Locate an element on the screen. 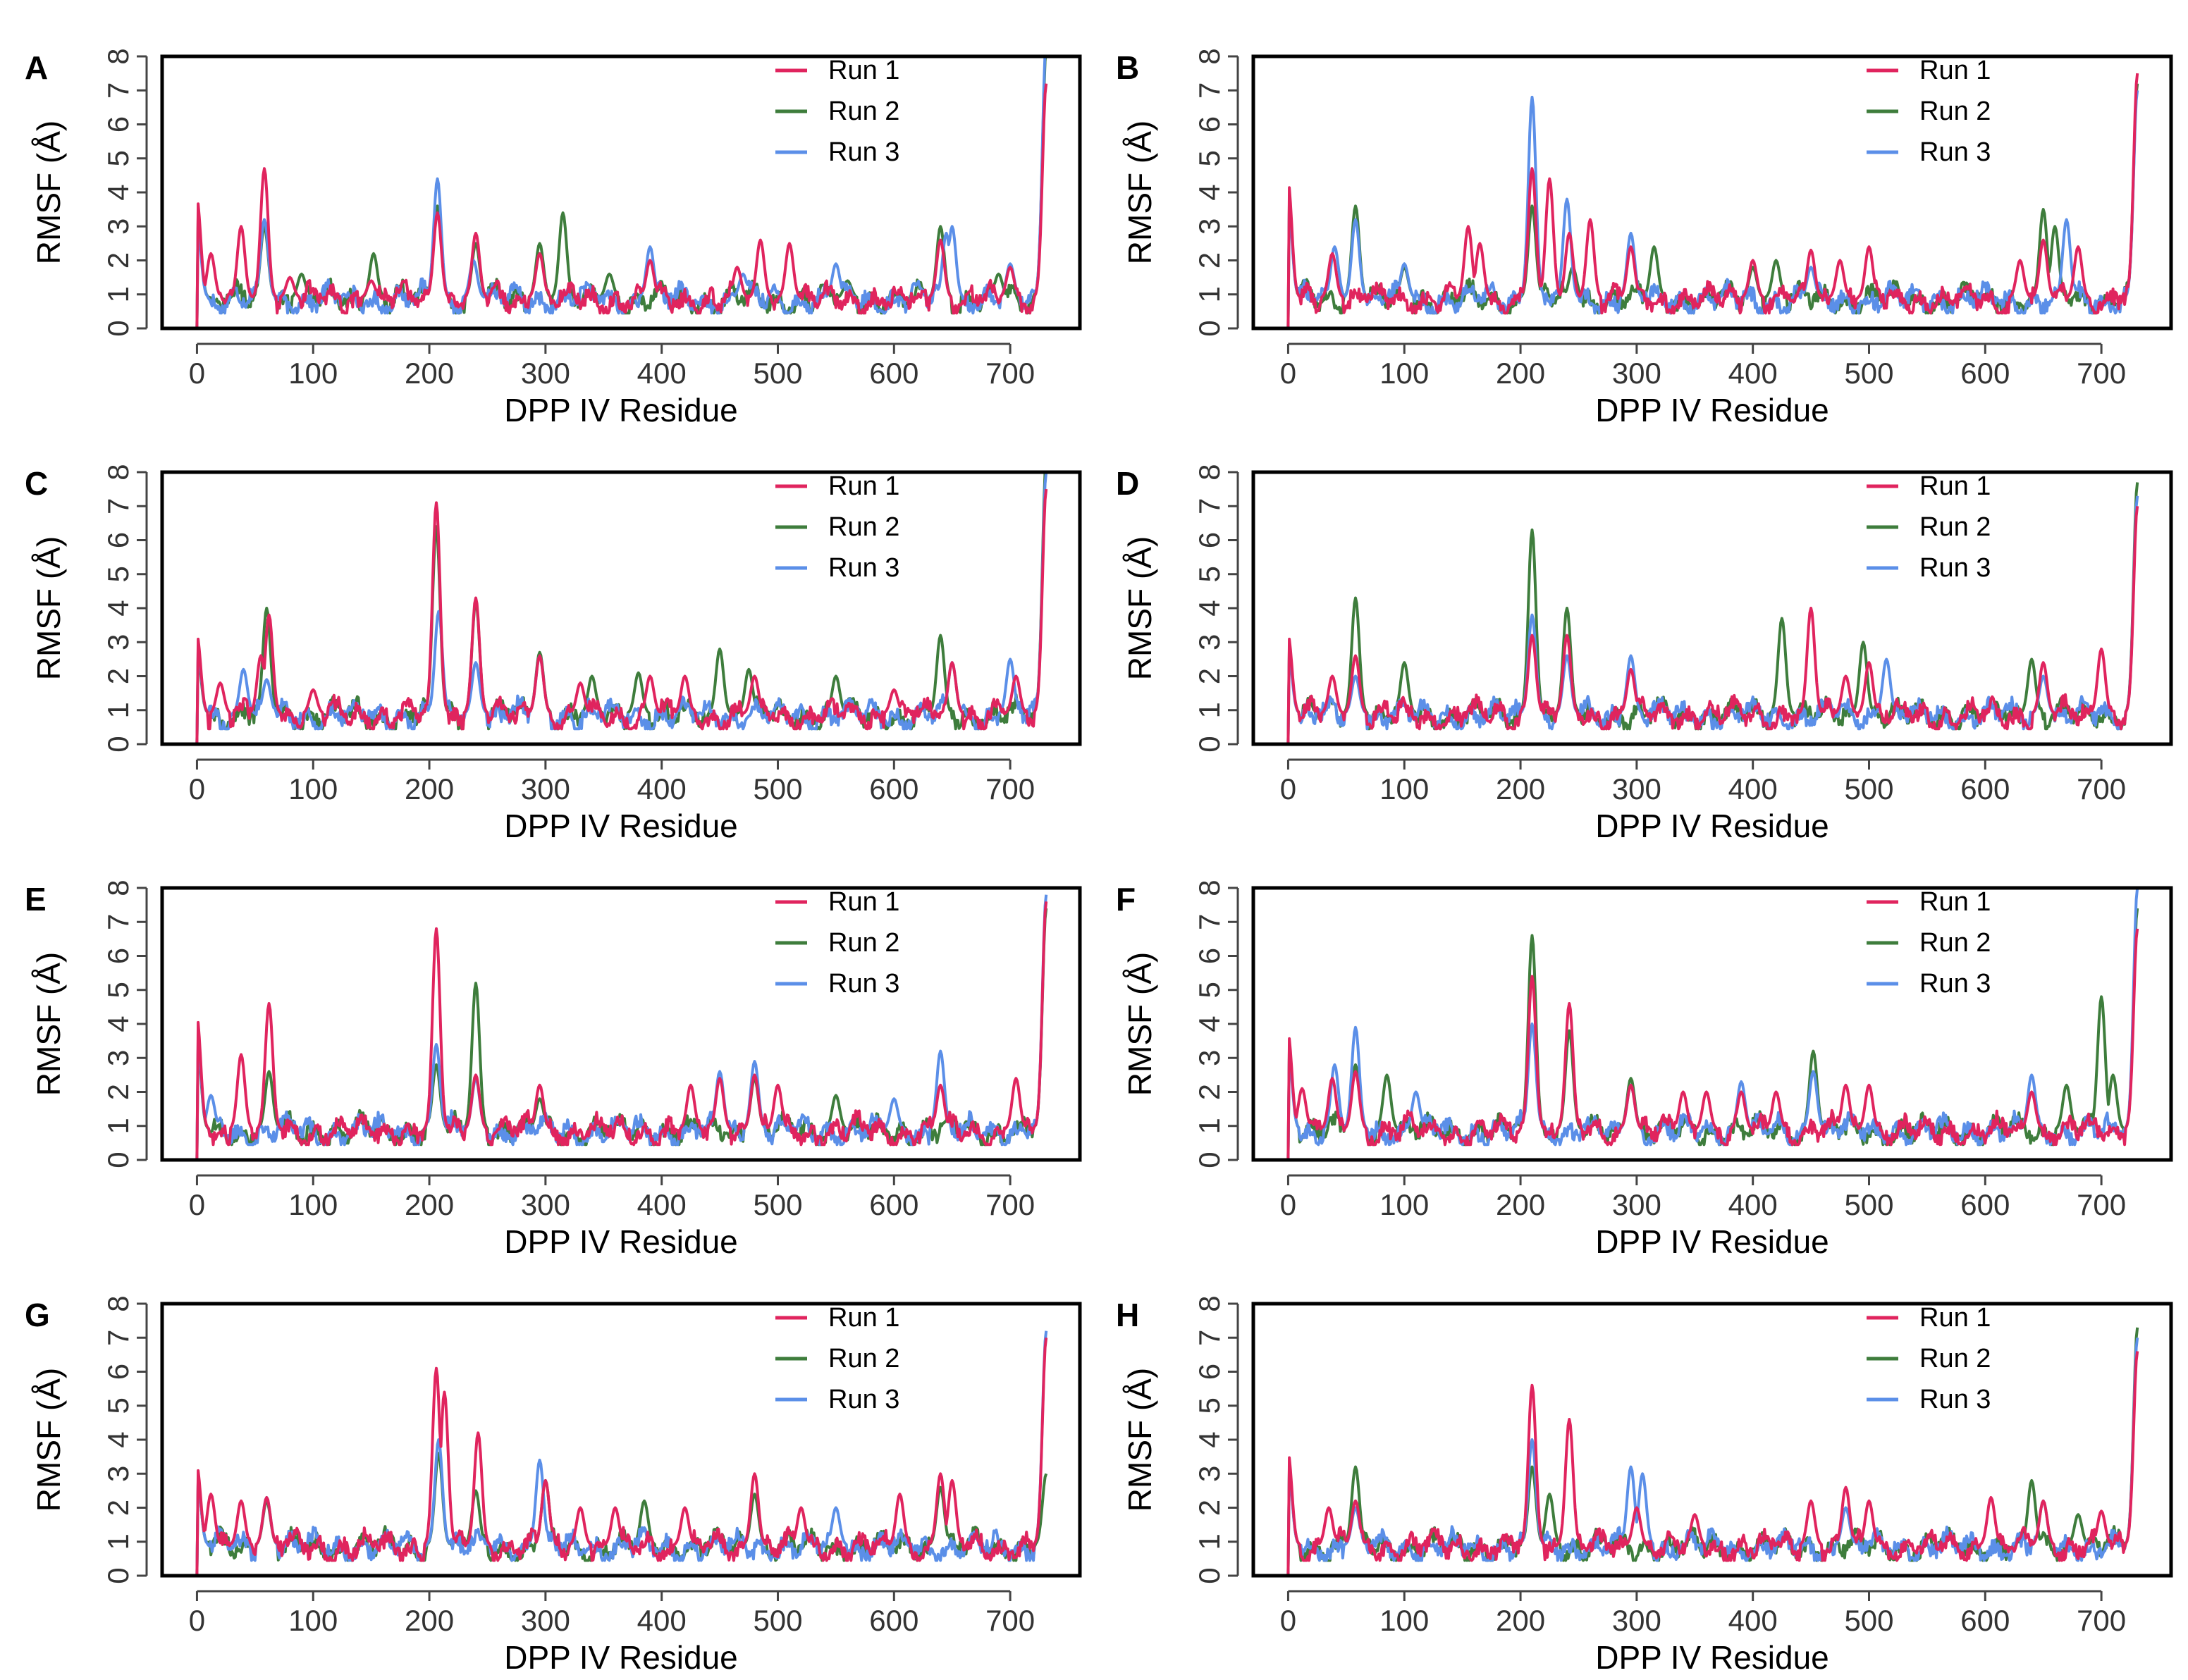  panel-letter: A is located at coordinates (36, 67).